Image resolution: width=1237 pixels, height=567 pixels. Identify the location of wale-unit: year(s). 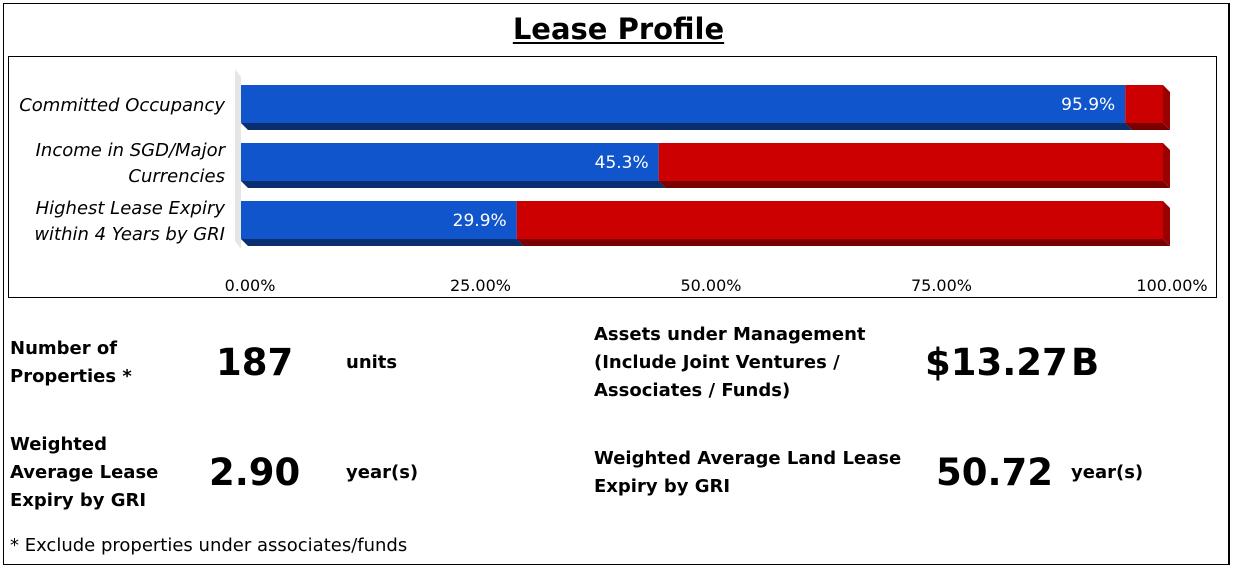
(382, 472).